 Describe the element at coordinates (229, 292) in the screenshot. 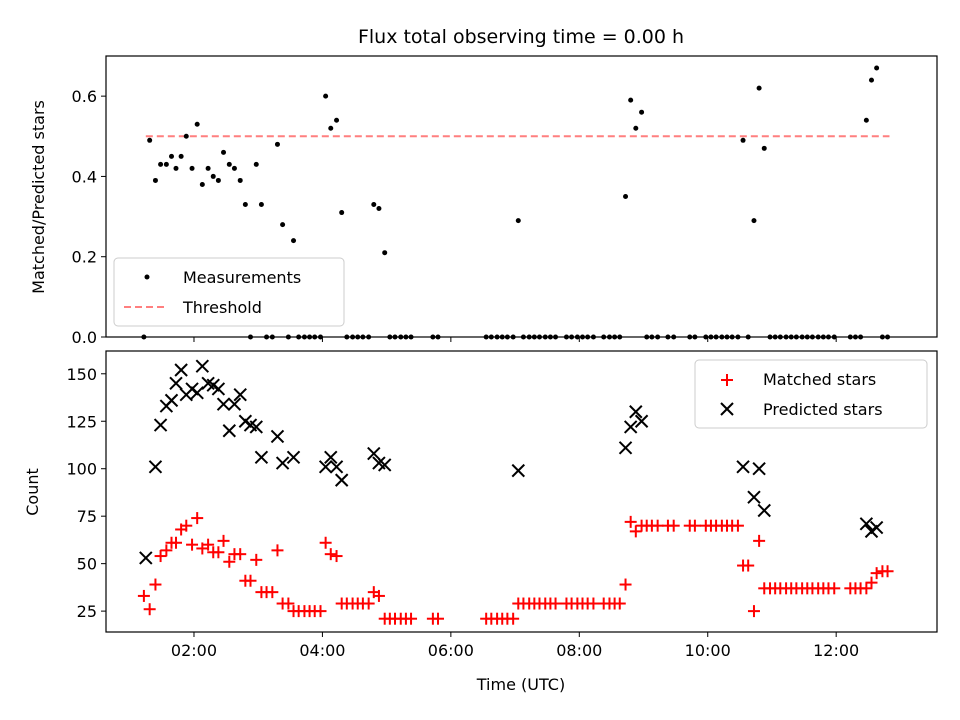

I see `top-legend-box` at that location.